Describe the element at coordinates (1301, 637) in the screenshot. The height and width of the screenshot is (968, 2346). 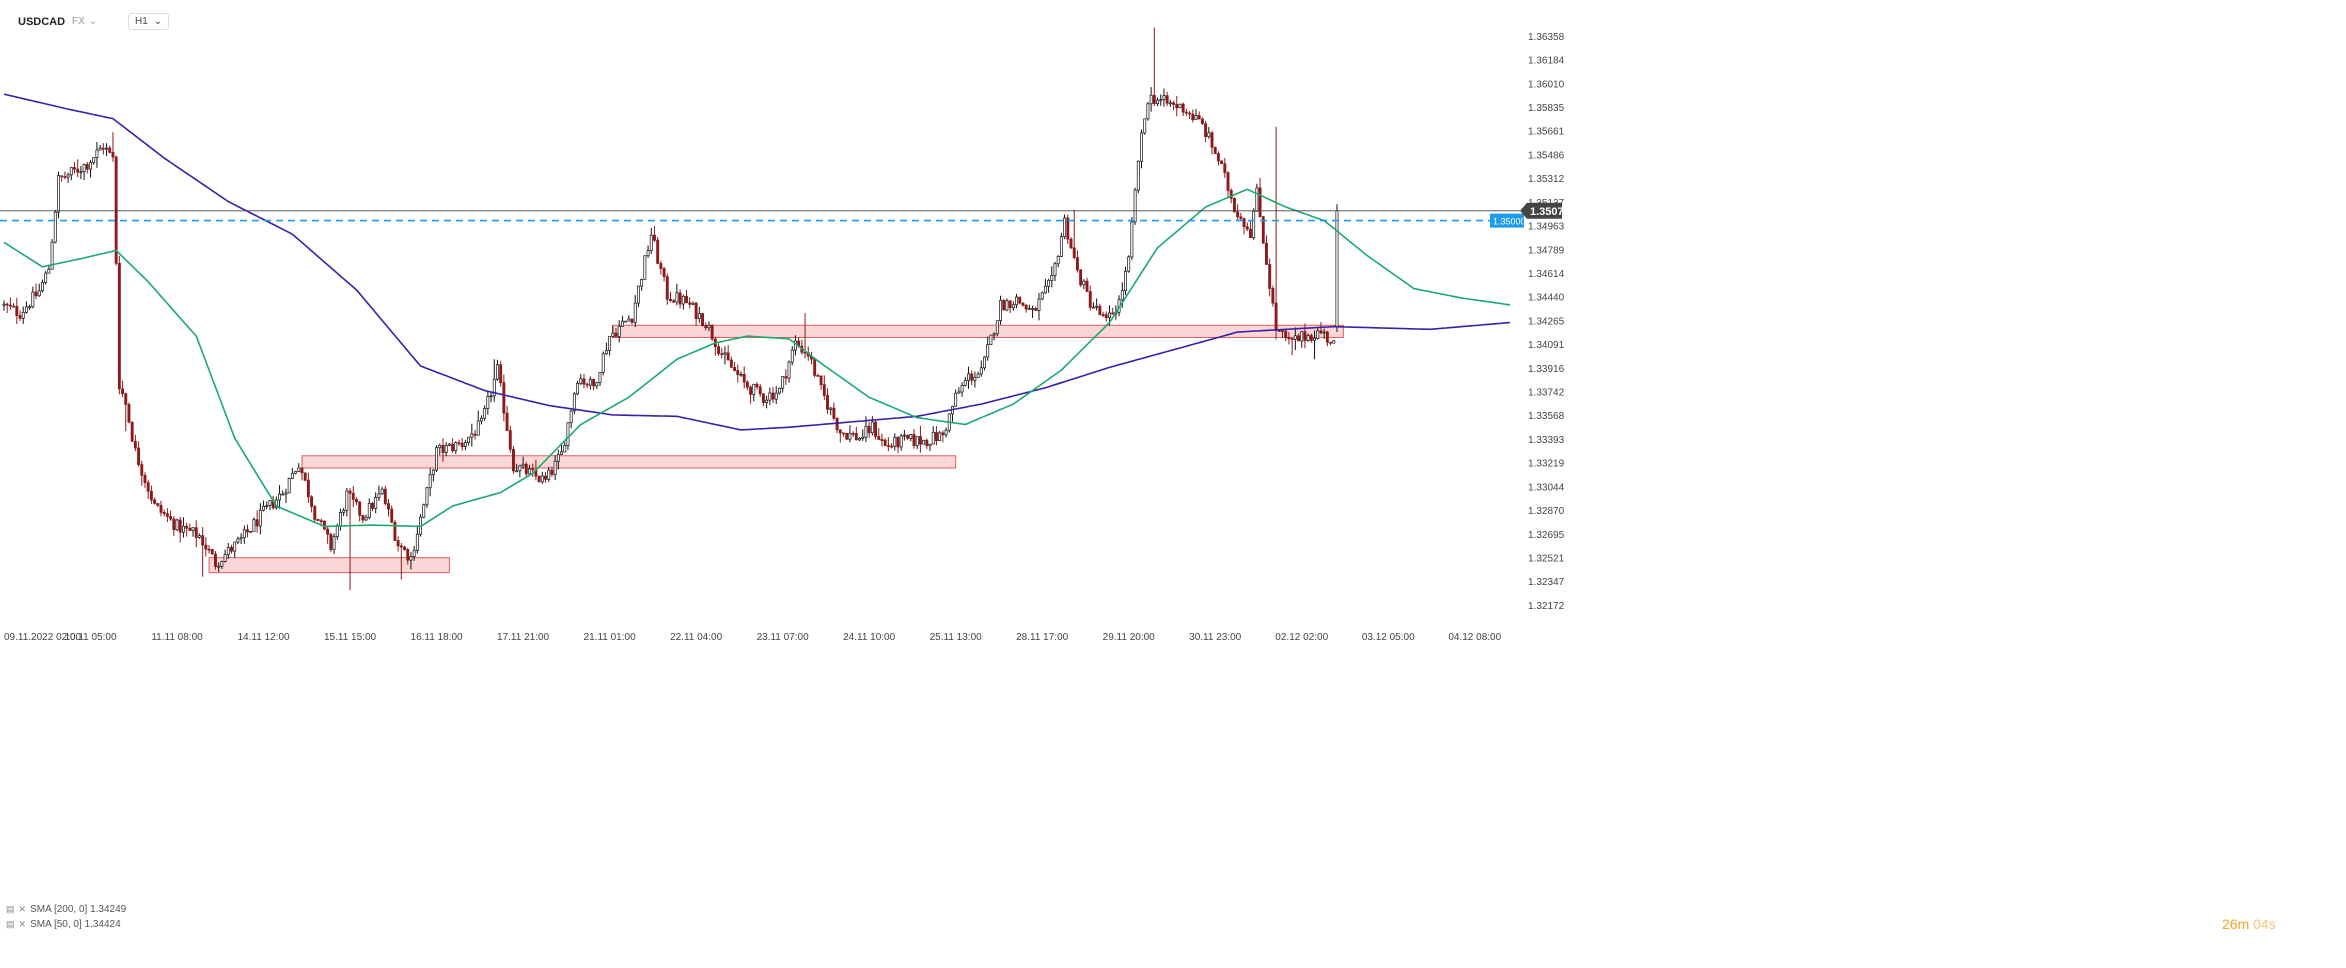
I see `x-tick-label: 02.12 02:00` at that location.